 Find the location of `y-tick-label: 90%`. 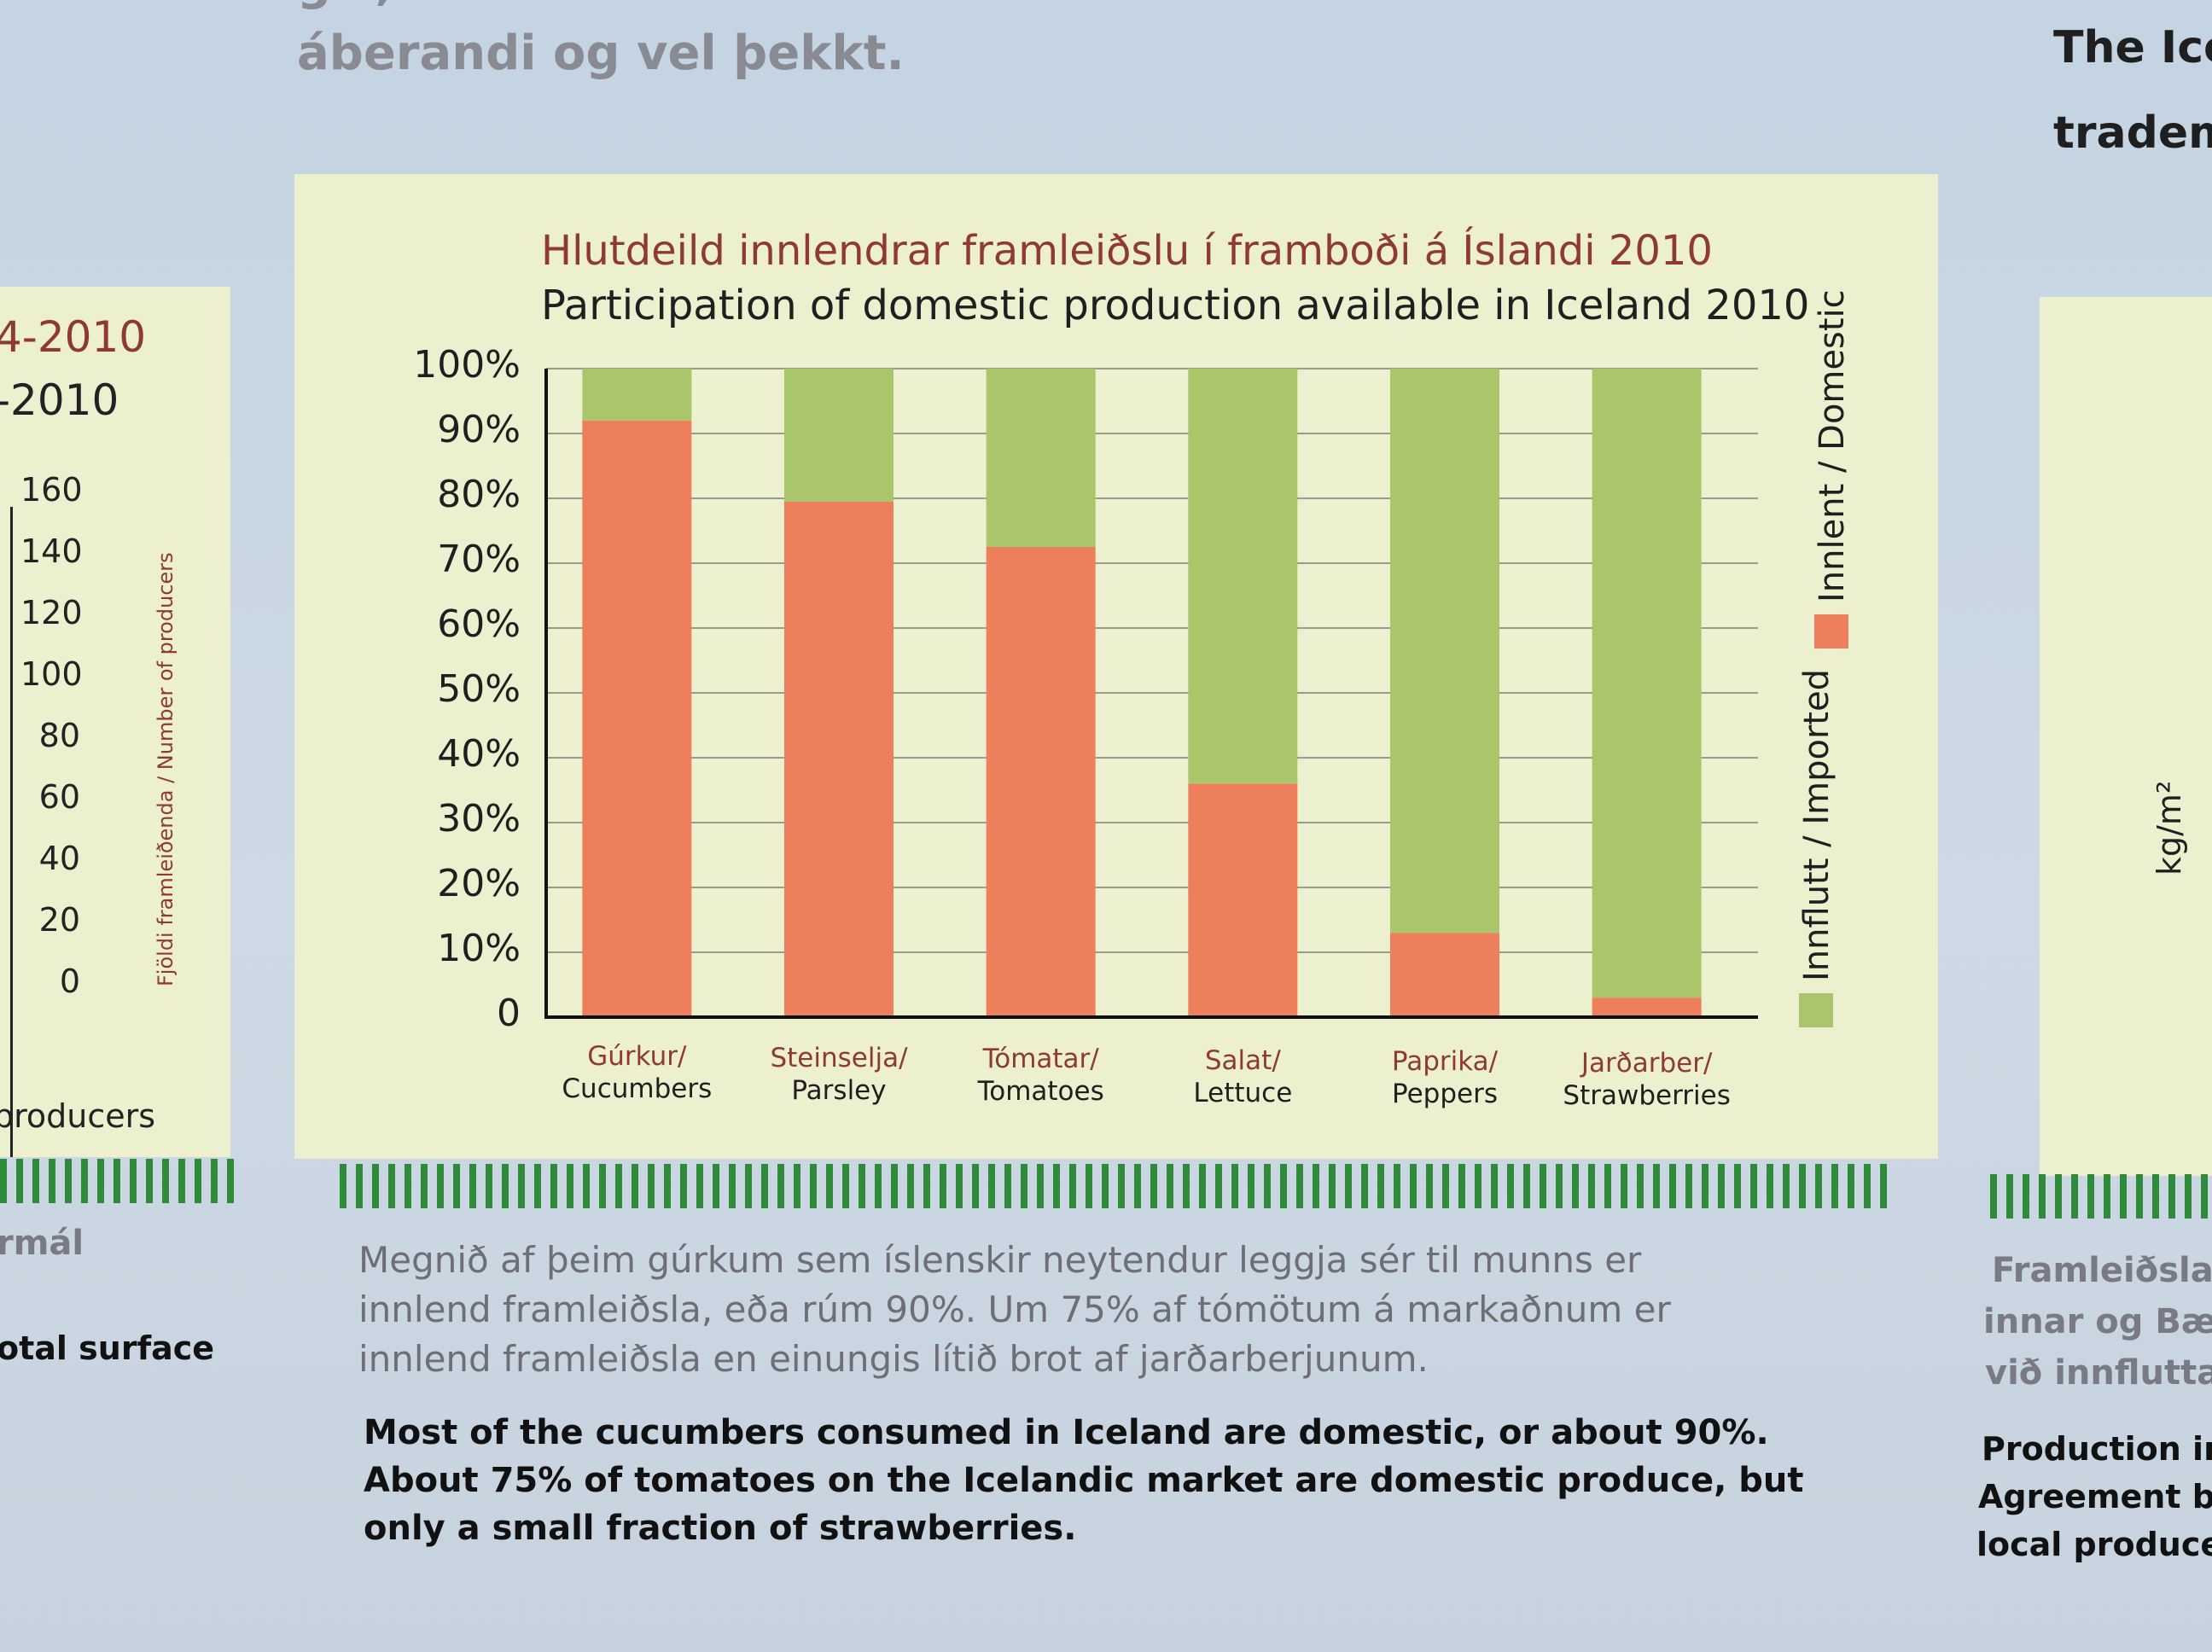

y-tick-label: 90% is located at coordinates (479, 429).